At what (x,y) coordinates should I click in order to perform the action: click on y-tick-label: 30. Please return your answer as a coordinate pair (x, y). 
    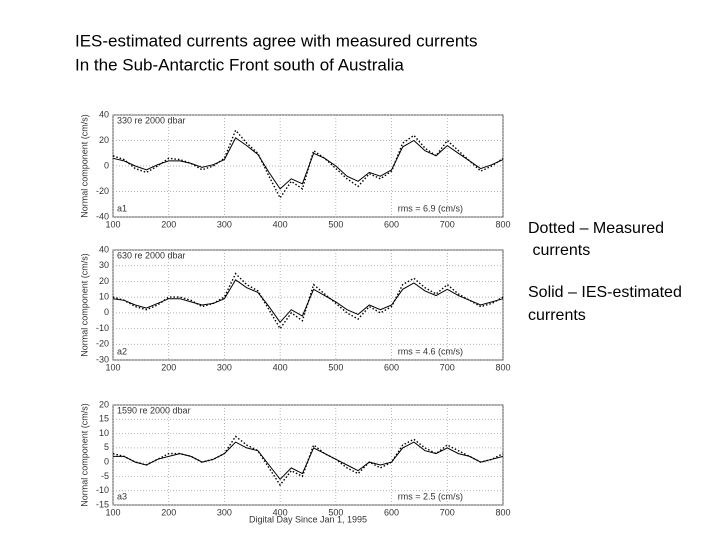
    Looking at the image, I should click on (104, 265).